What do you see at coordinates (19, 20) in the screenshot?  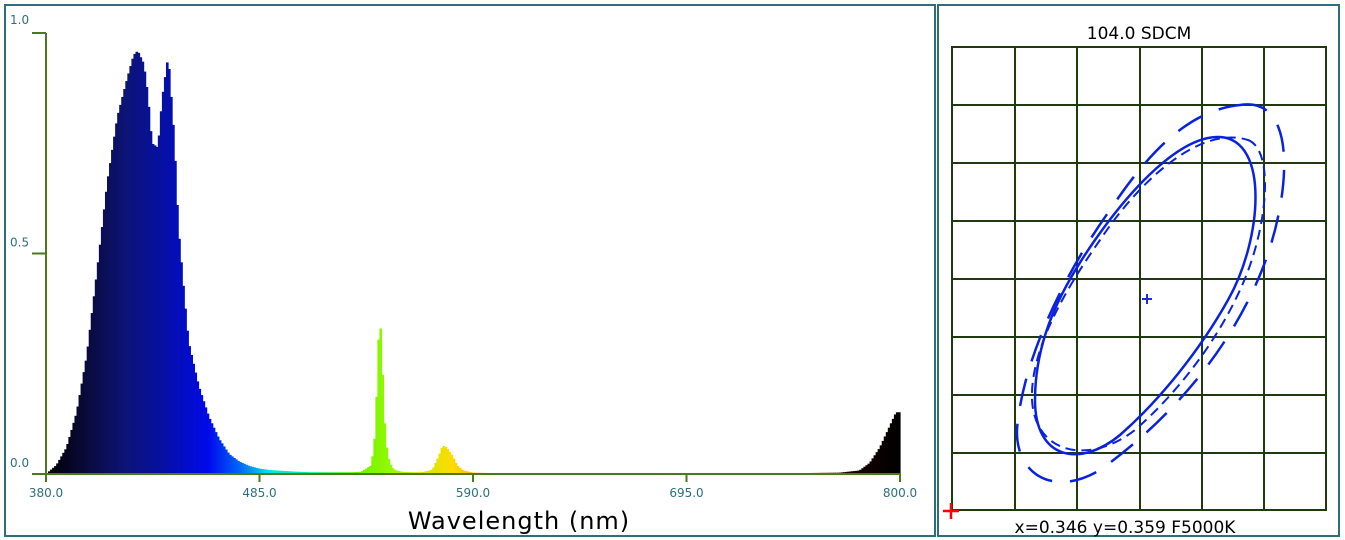 I see `y-tick-label: 1.0` at bounding box center [19, 20].